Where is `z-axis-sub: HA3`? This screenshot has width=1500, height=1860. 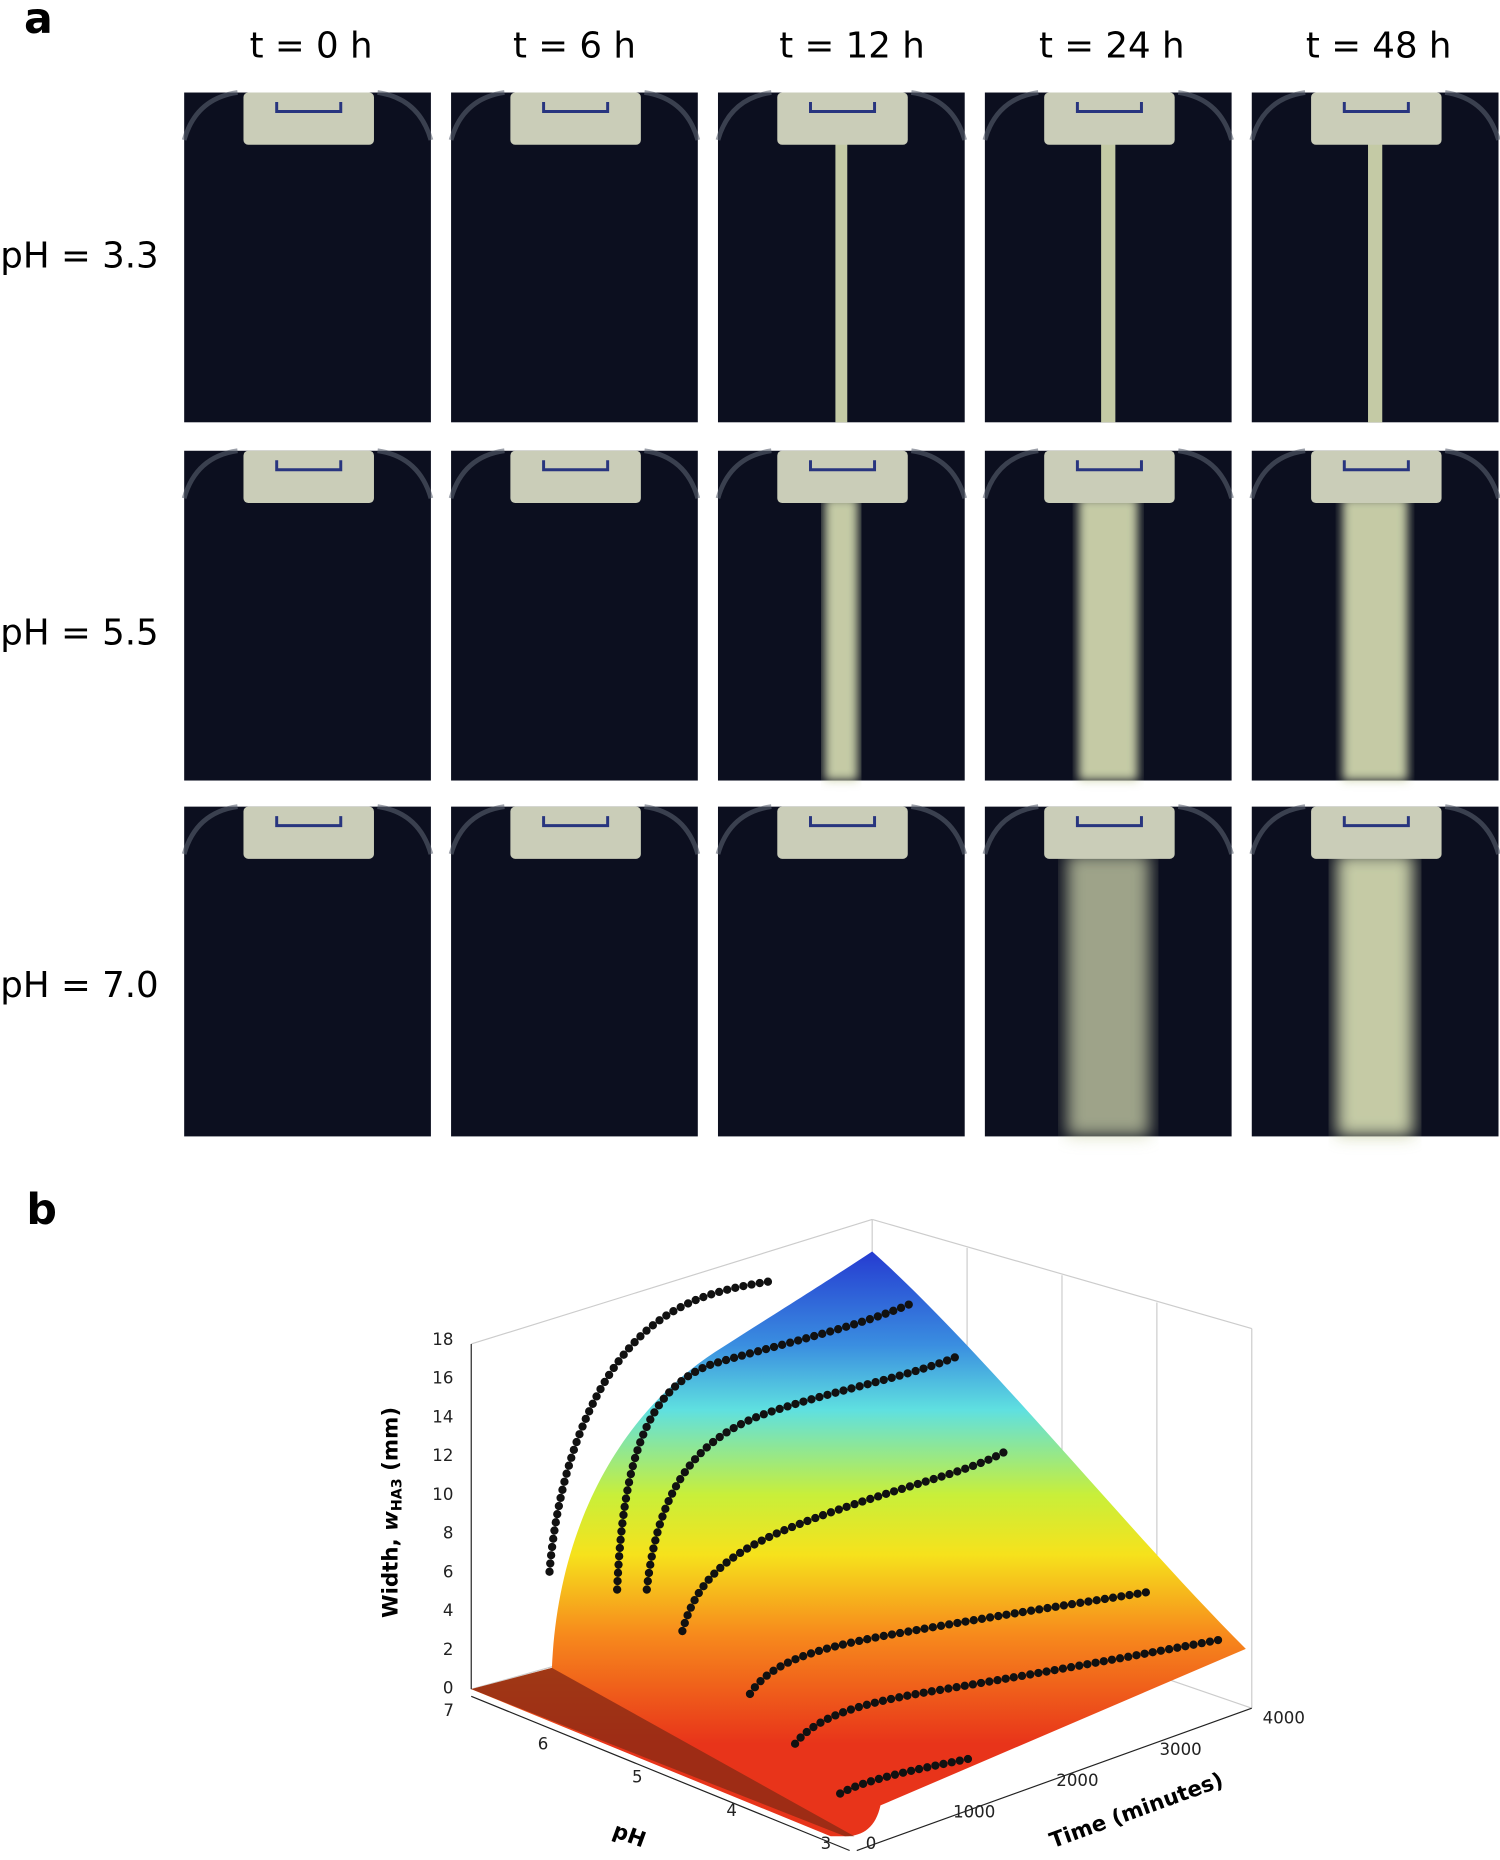 z-axis-sub: HA3 is located at coordinates (398, 1494).